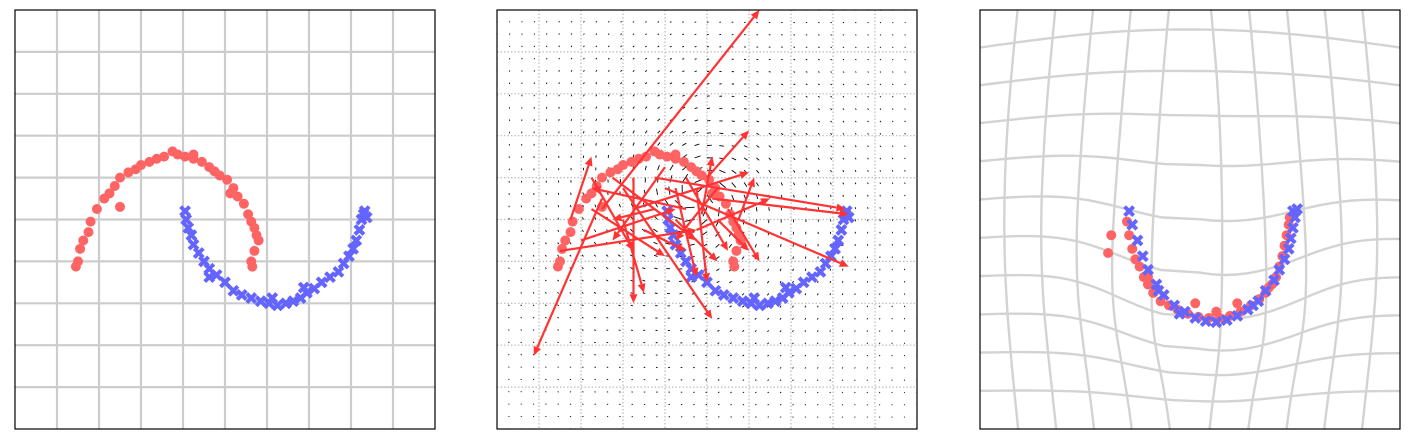 Image resolution: width=1409 pixels, height=444 pixels. What do you see at coordinates (1190, 78) in the screenshot?
I see `warped-grid-line-h` at bounding box center [1190, 78].